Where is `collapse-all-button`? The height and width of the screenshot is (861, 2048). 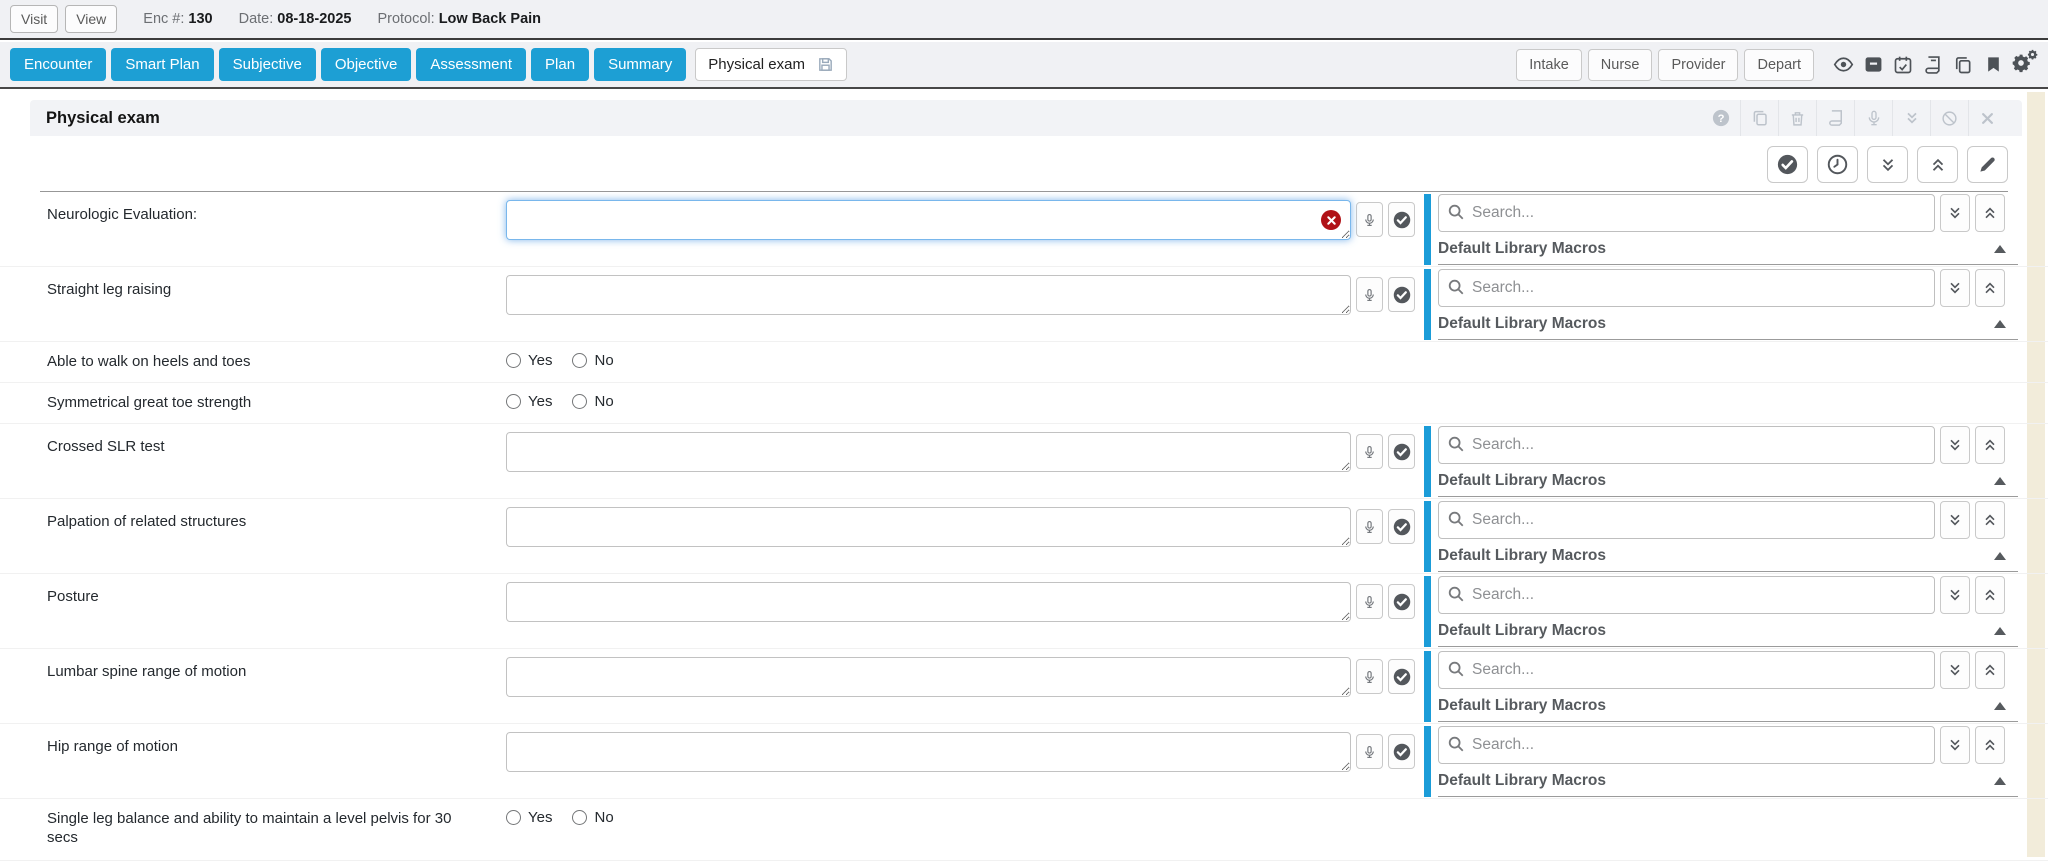 collapse-all-button is located at coordinates (1937, 164).